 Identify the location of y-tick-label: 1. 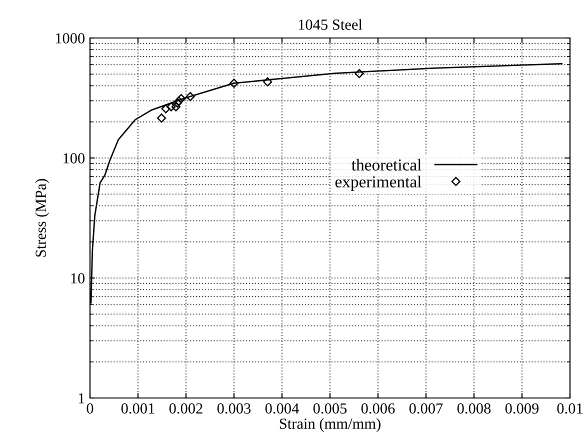
(81, 398).